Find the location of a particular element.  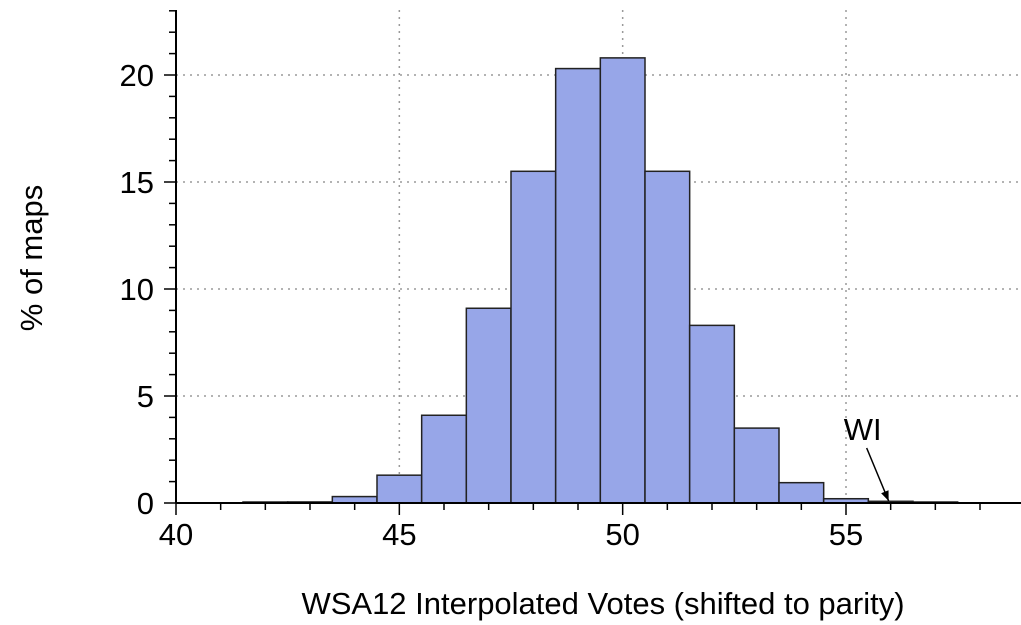

y-tick-label-20: 20 is located at coordinates (137, 75).